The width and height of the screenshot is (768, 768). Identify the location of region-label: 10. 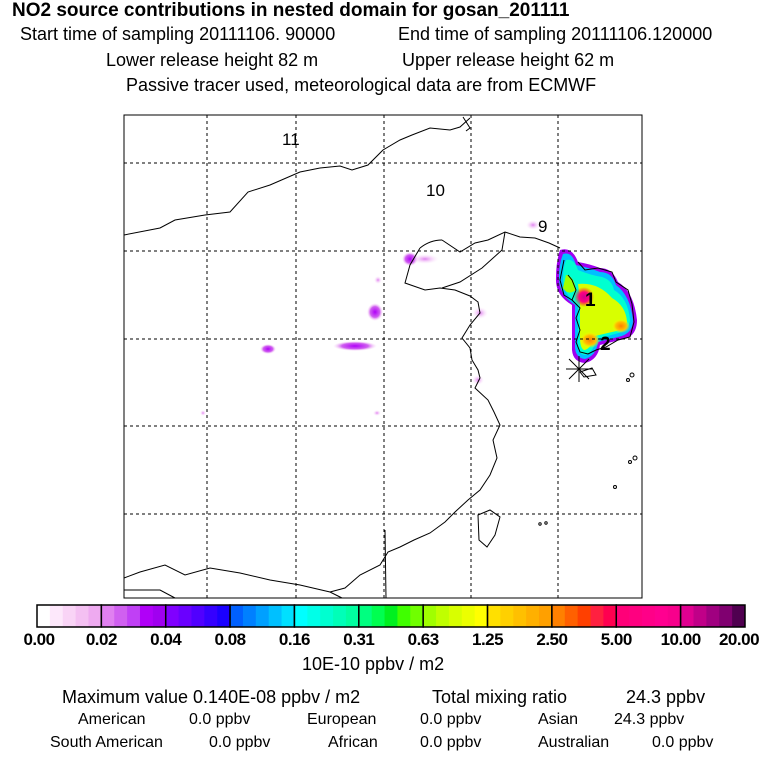
(435, 190).